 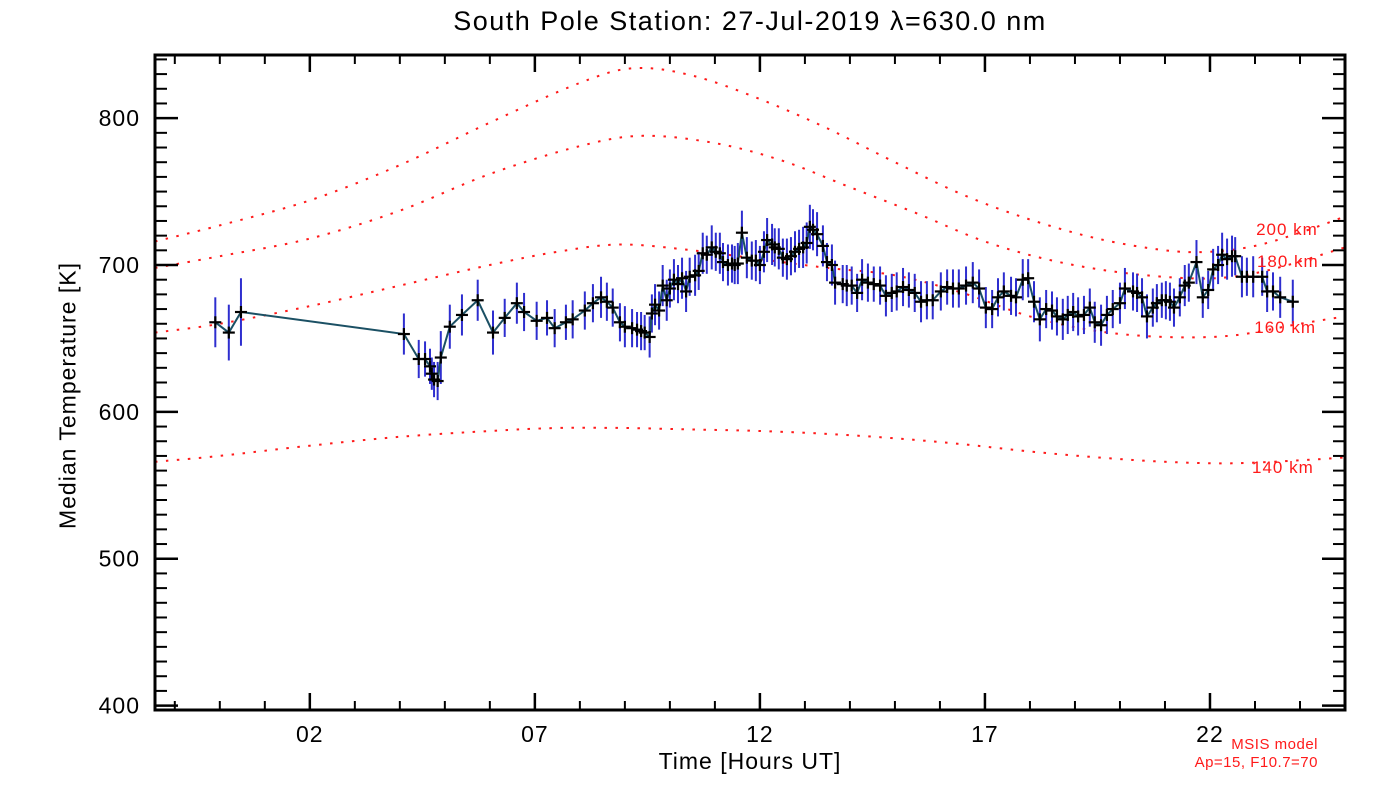 I want to click on msis-model-name: MSIS model, so click(x=1274, y=744).